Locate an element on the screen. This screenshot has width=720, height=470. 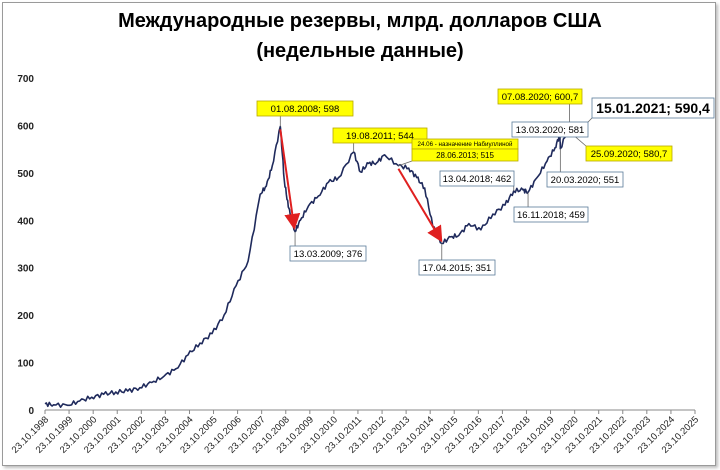
y-tick-label: 100 is located at coordinates (25, 364).